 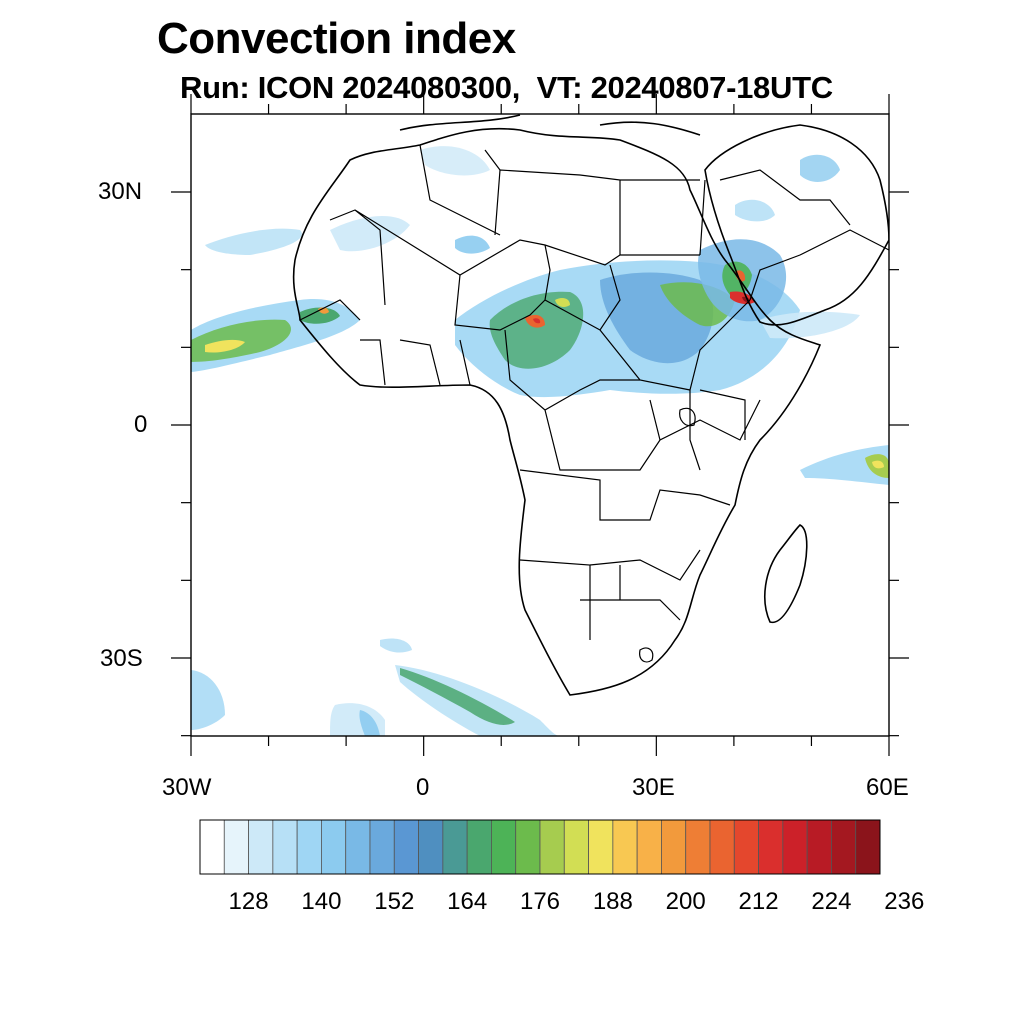 What do you see at coordinates (248, 901) in the screenshot?
I see `colorbar-label: 128` at bounding box center [248, 901].